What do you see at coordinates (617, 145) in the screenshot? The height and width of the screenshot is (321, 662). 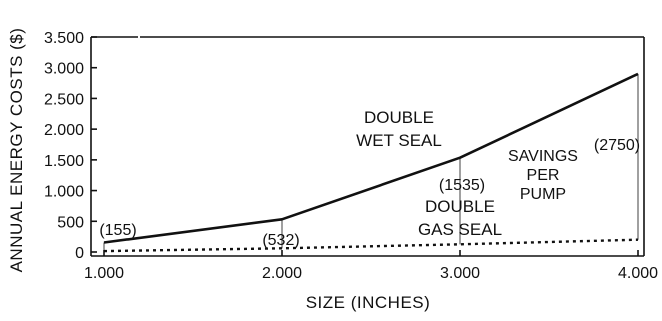 I see `savings-value-4: (2750)` at bounding box center [617, 145].